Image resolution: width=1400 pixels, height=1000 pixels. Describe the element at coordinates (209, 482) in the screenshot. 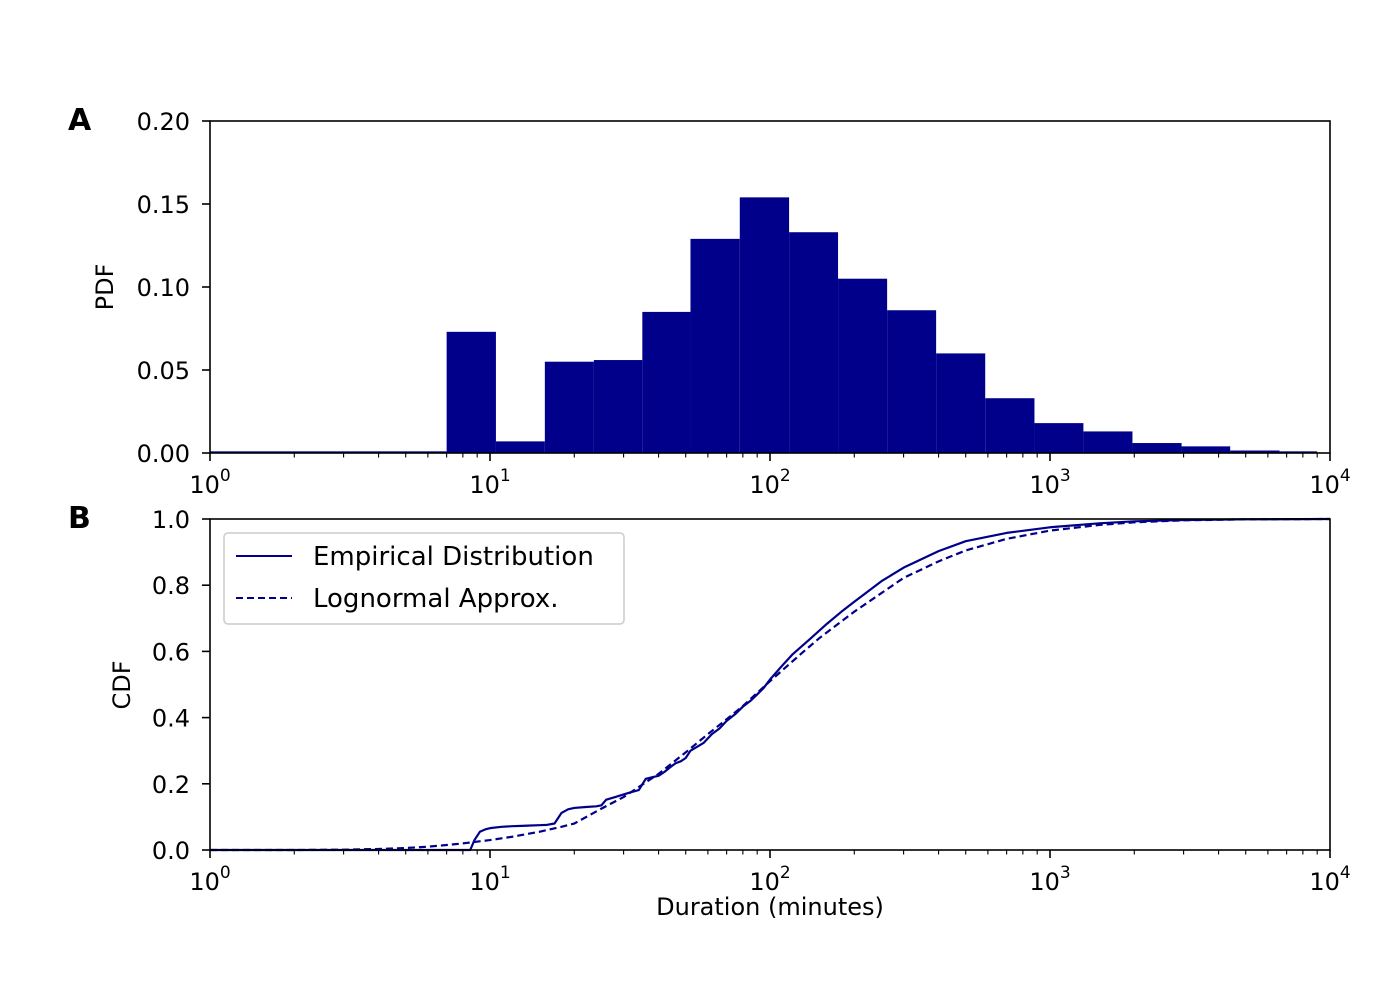

I see `panel-a-x-tick-label: 10⁰` at that location.